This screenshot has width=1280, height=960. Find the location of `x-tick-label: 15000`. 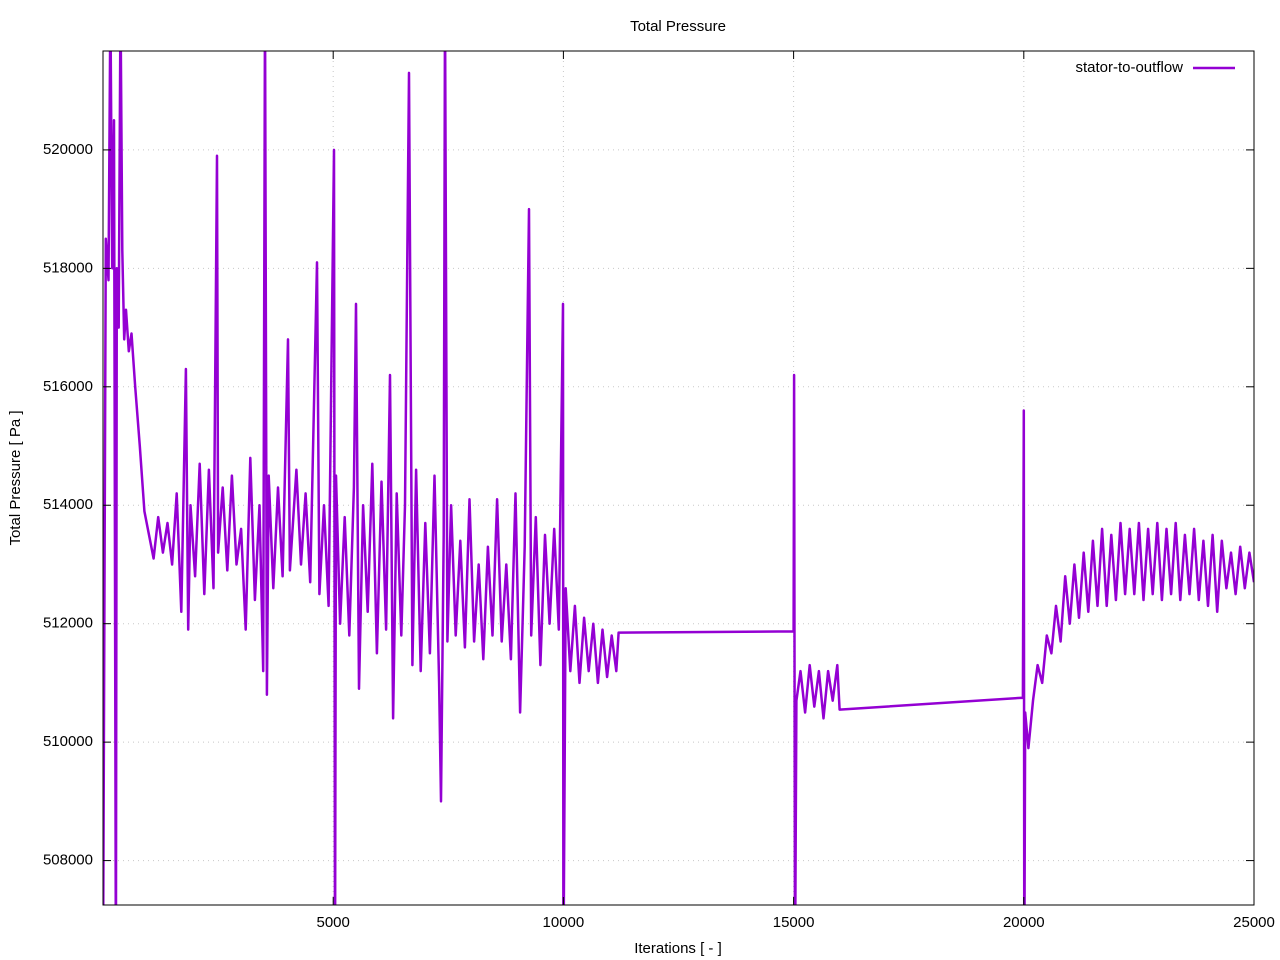

x-tick-label: 15000 is located at coordinates (794, 922).